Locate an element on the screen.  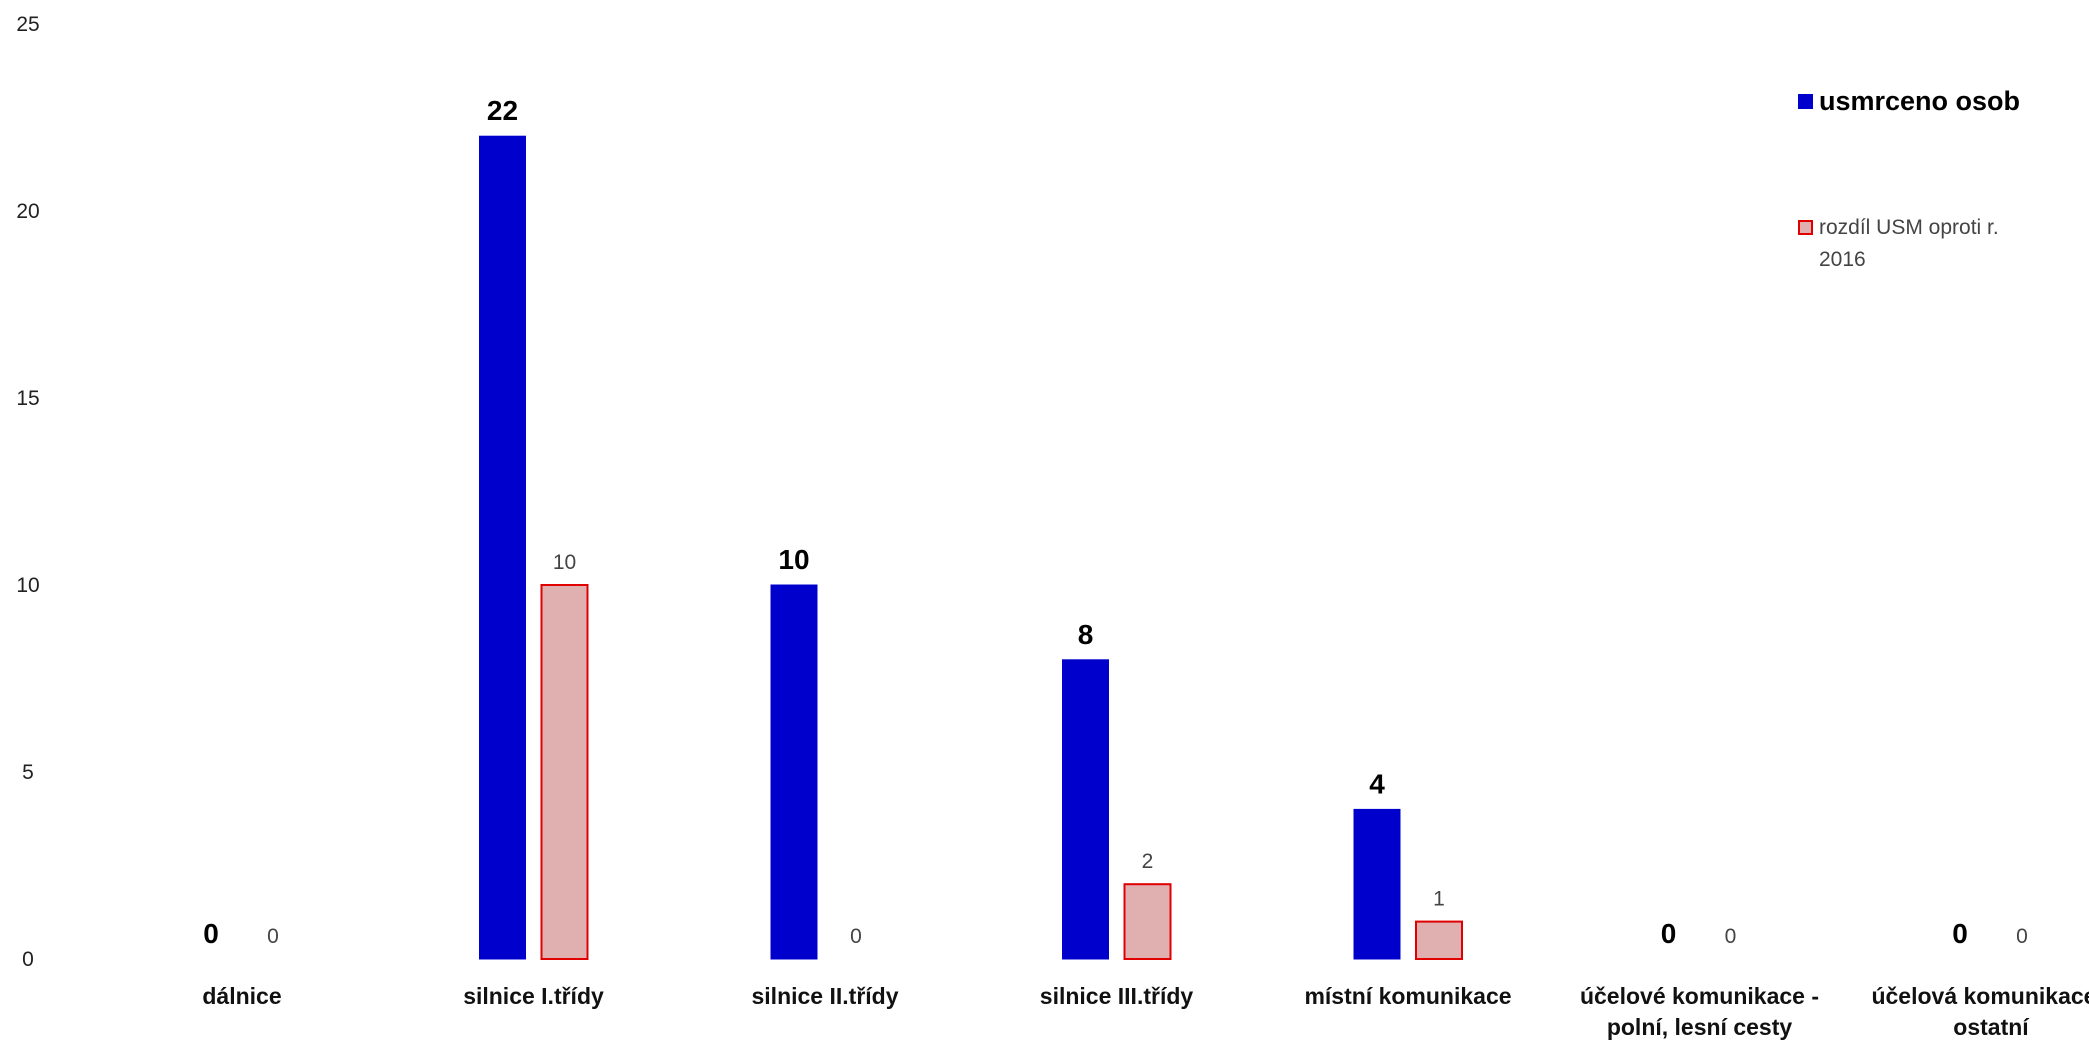
data-label-s2-5: 0 is located at coordinates (1731, 936).